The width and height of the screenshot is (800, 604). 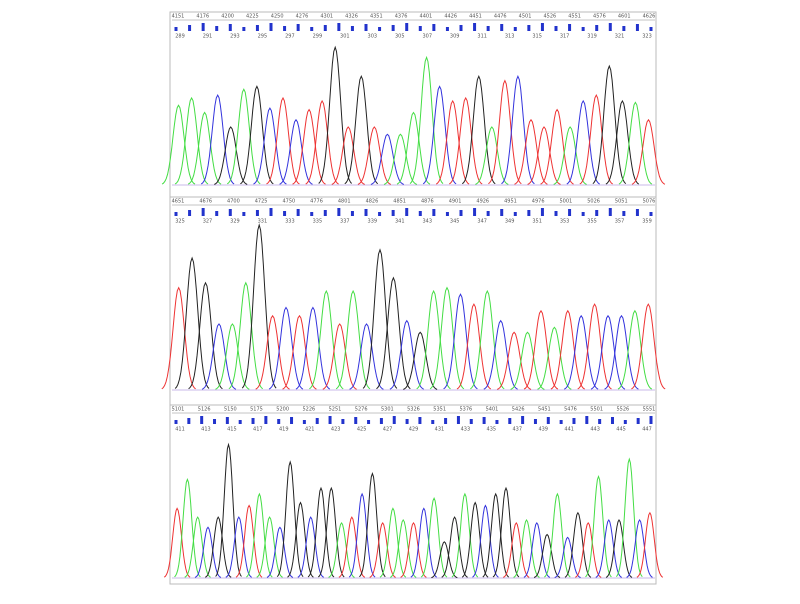 What do you see at coordinates (599, 17) in the screenshot?
I see `ruler-position: 4576` at bounding box center [599, 17].